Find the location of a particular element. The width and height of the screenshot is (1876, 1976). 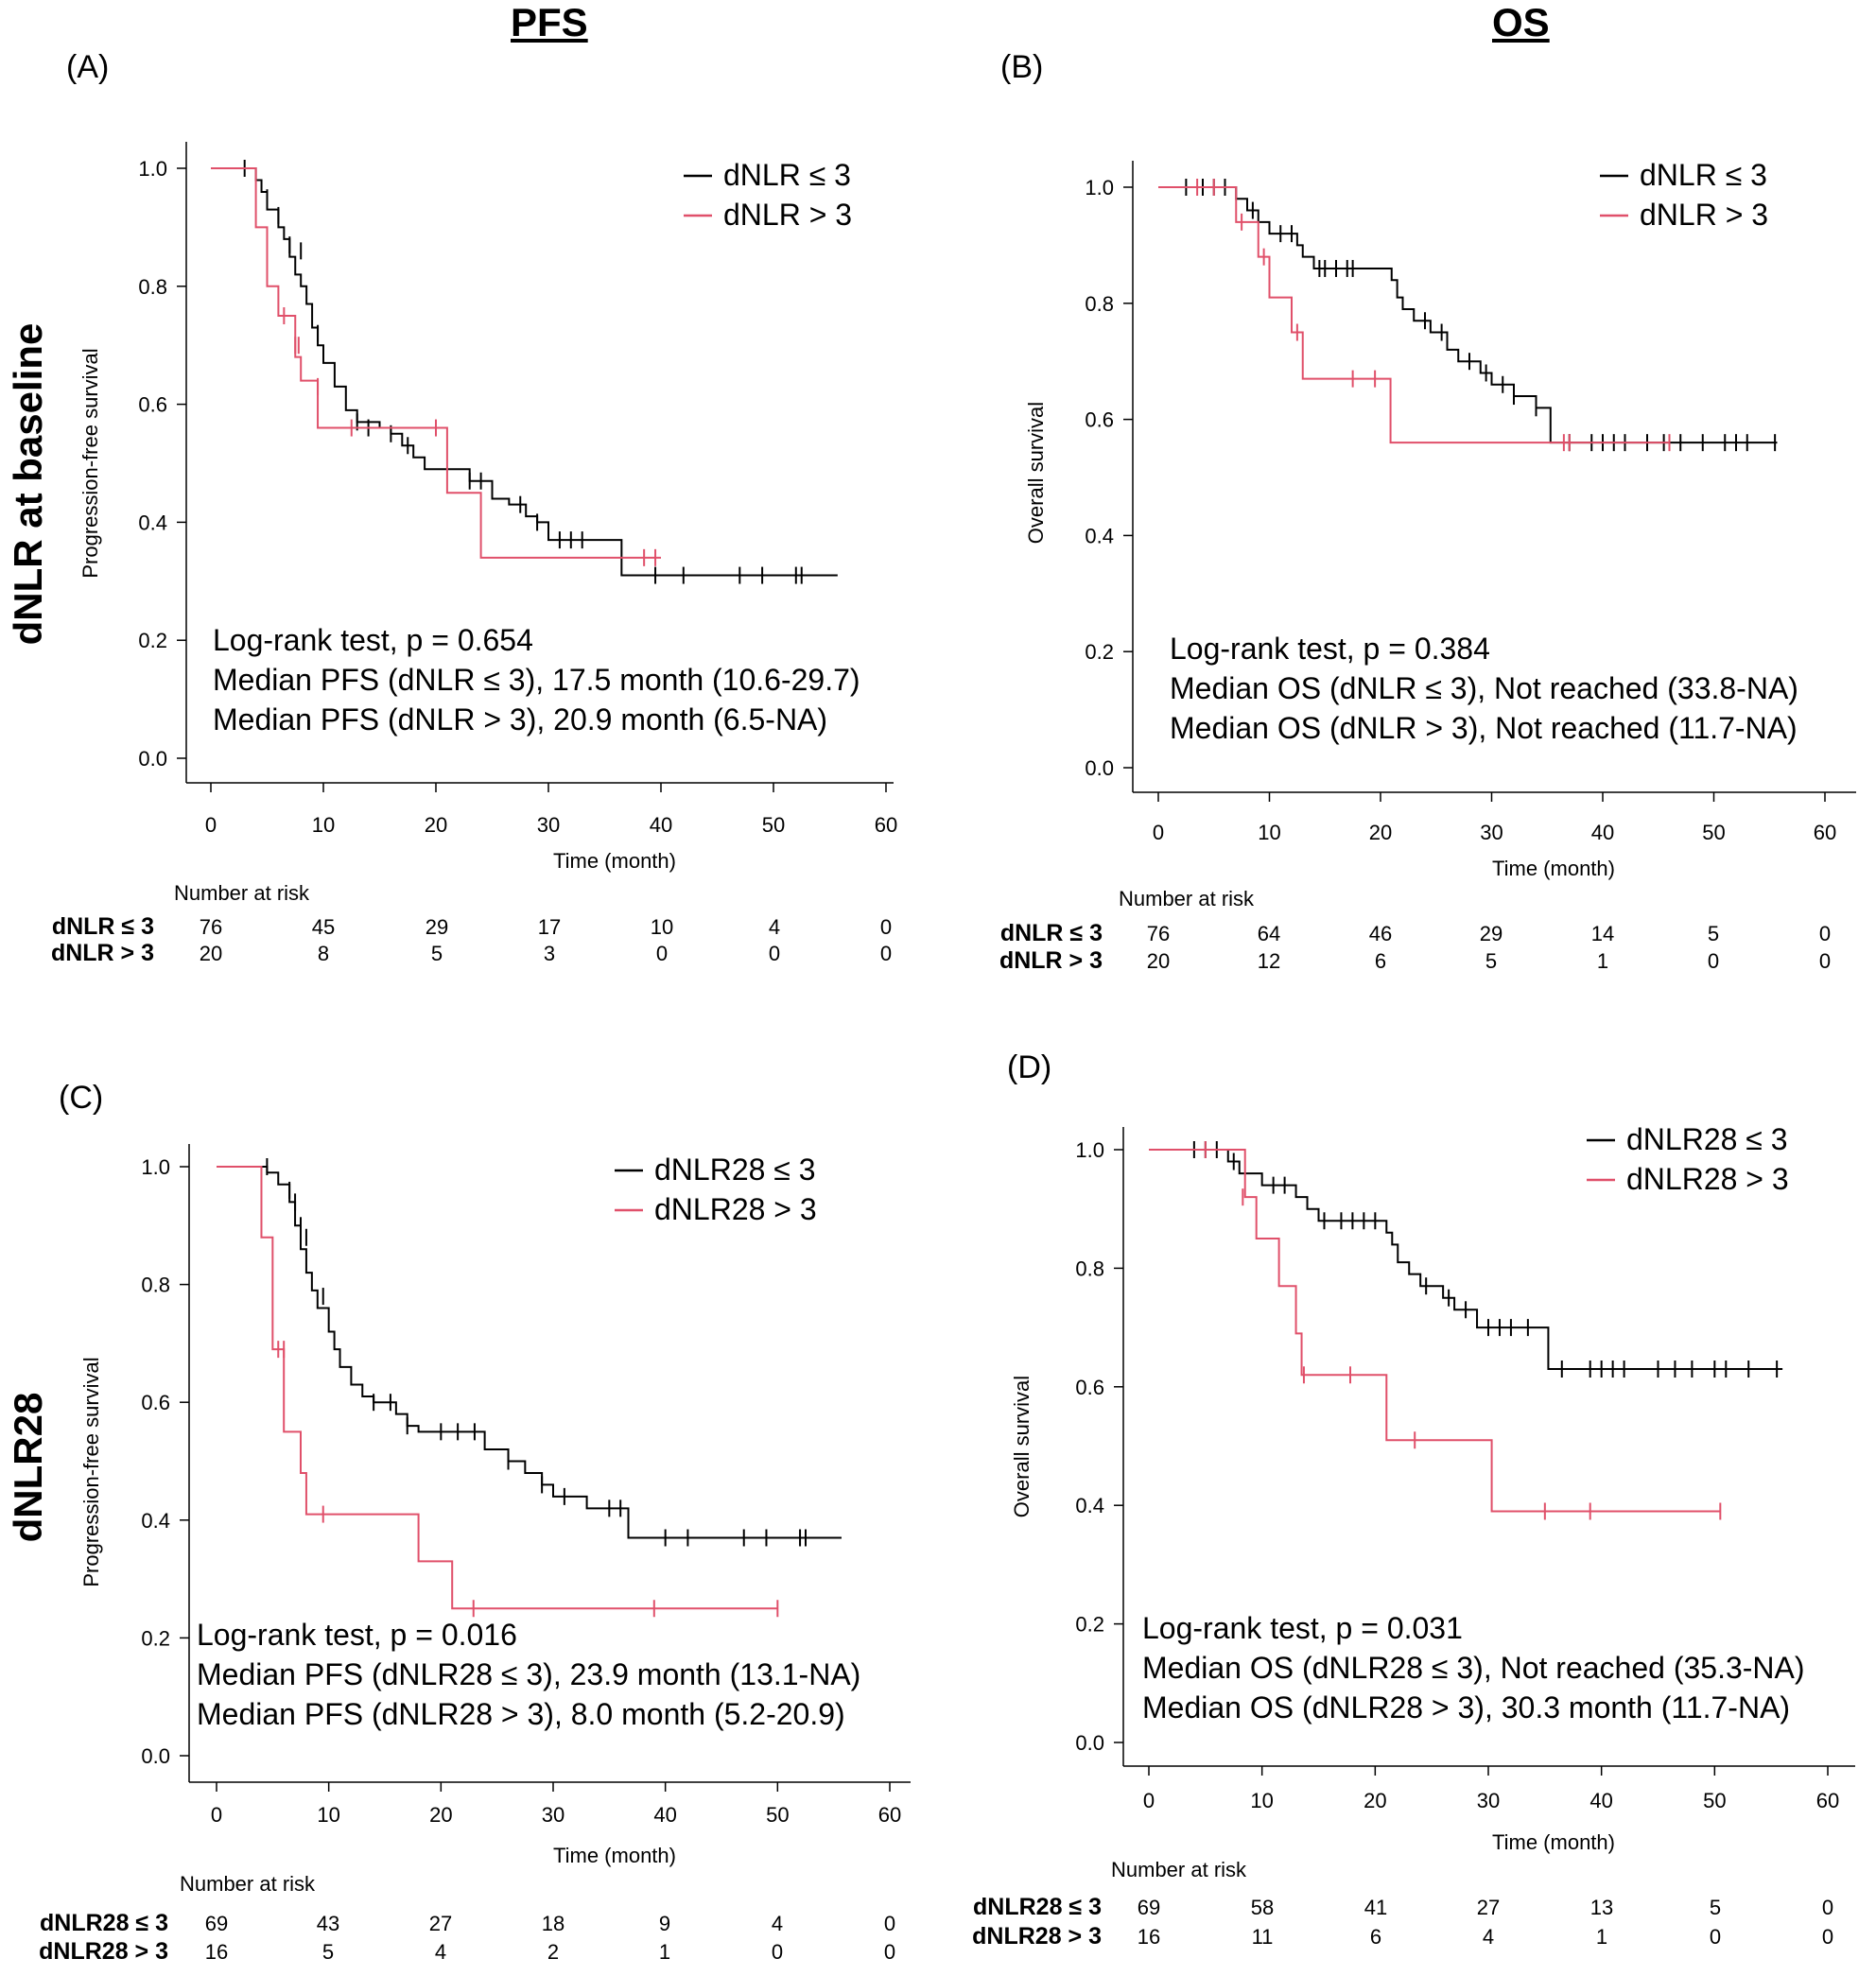

risk-count: 14 is located at coordinates (1602, 933).